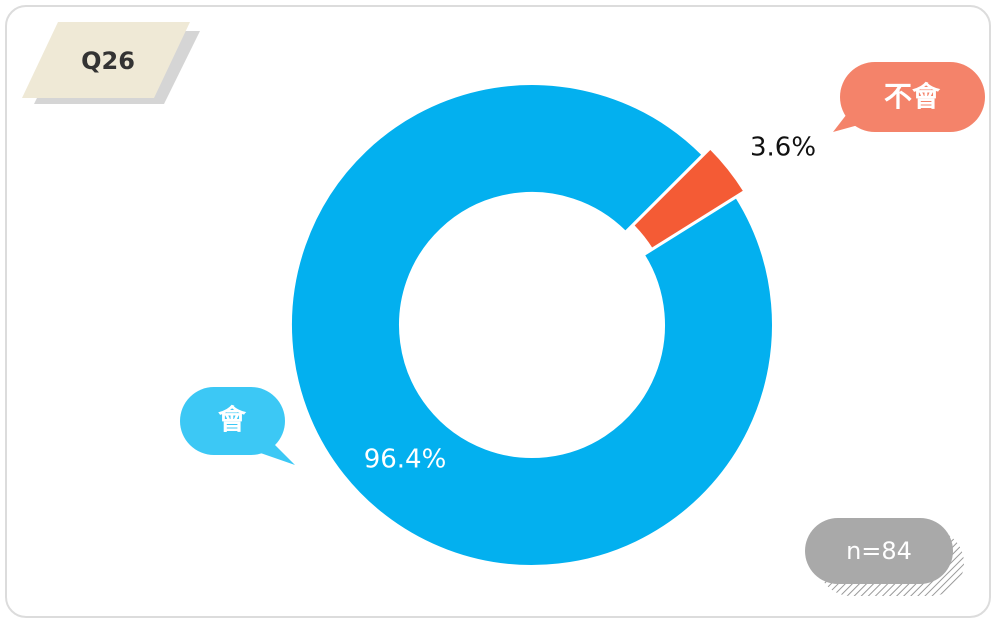 The image size is (996, 627). Describe the element at coordinates (847, 121) in the screenshot. I see `bubble-tail` at that location.